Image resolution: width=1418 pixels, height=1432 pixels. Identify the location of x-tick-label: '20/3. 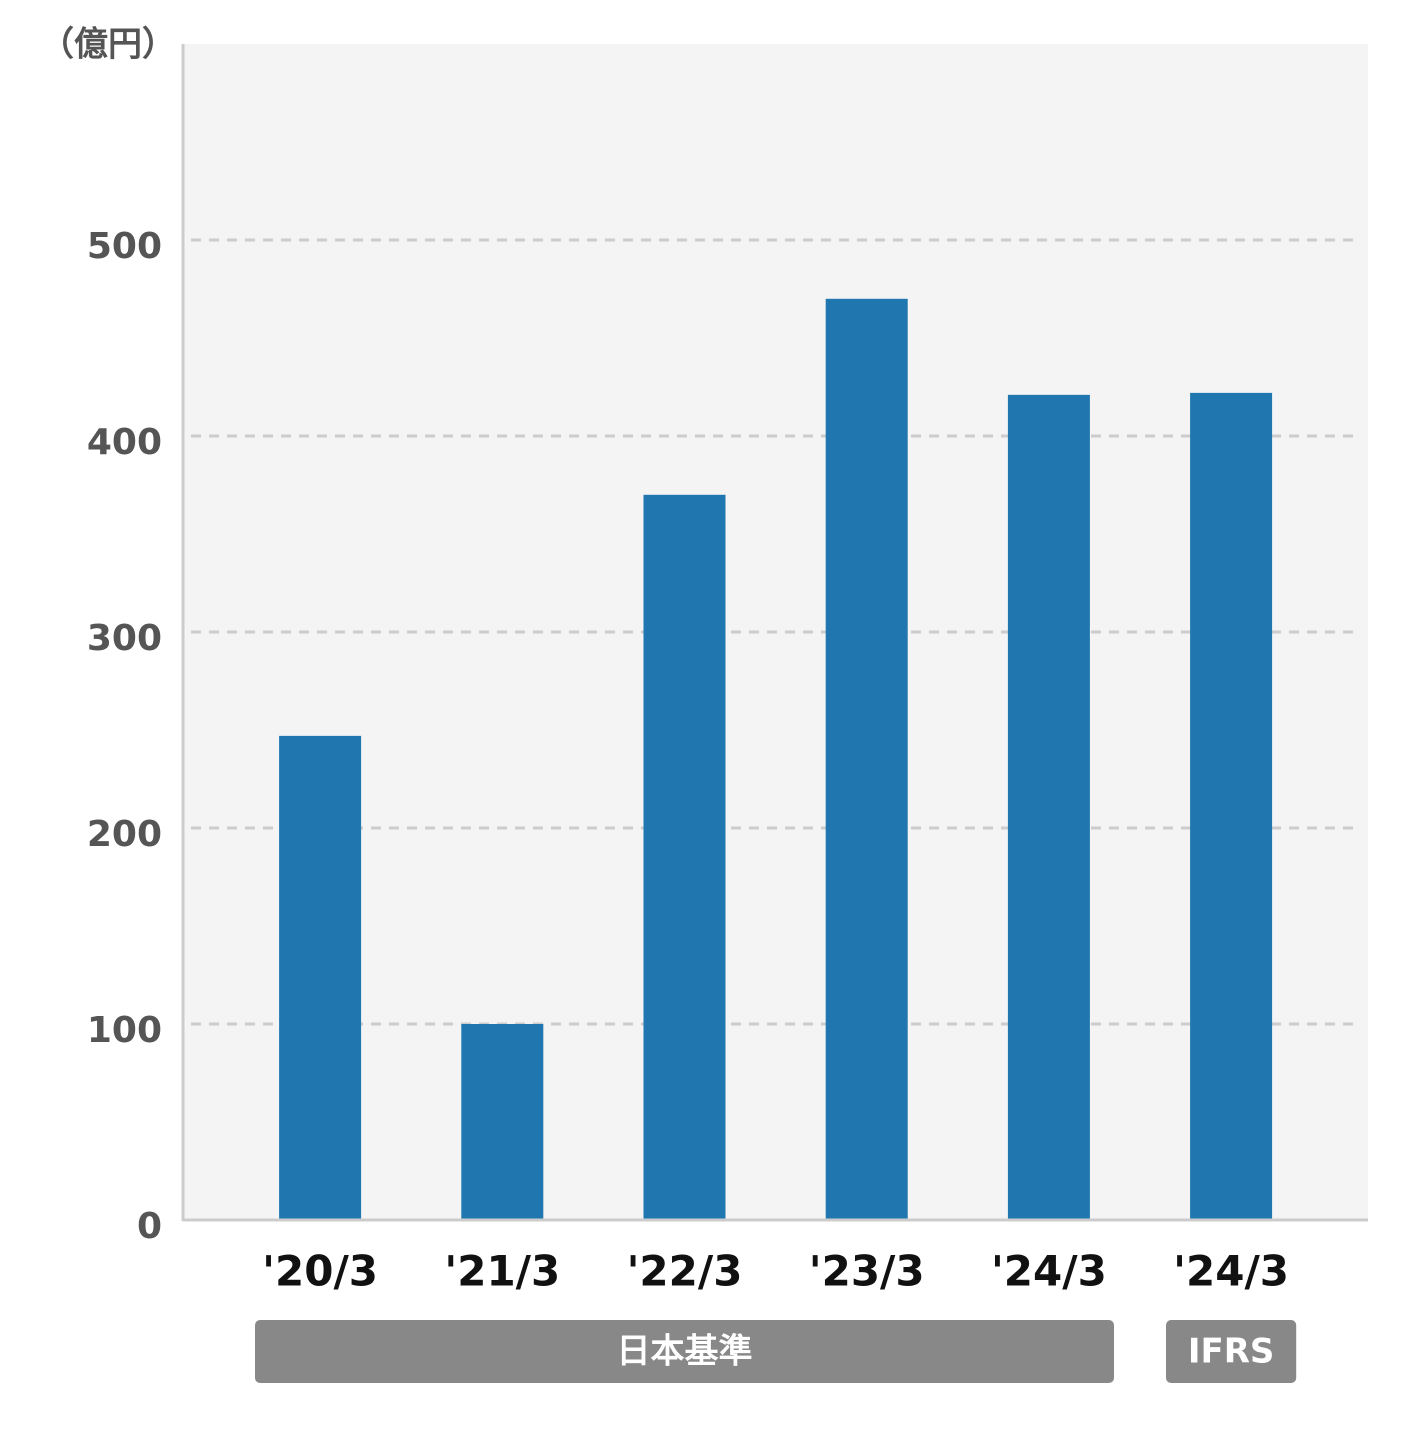
(320, 1271).